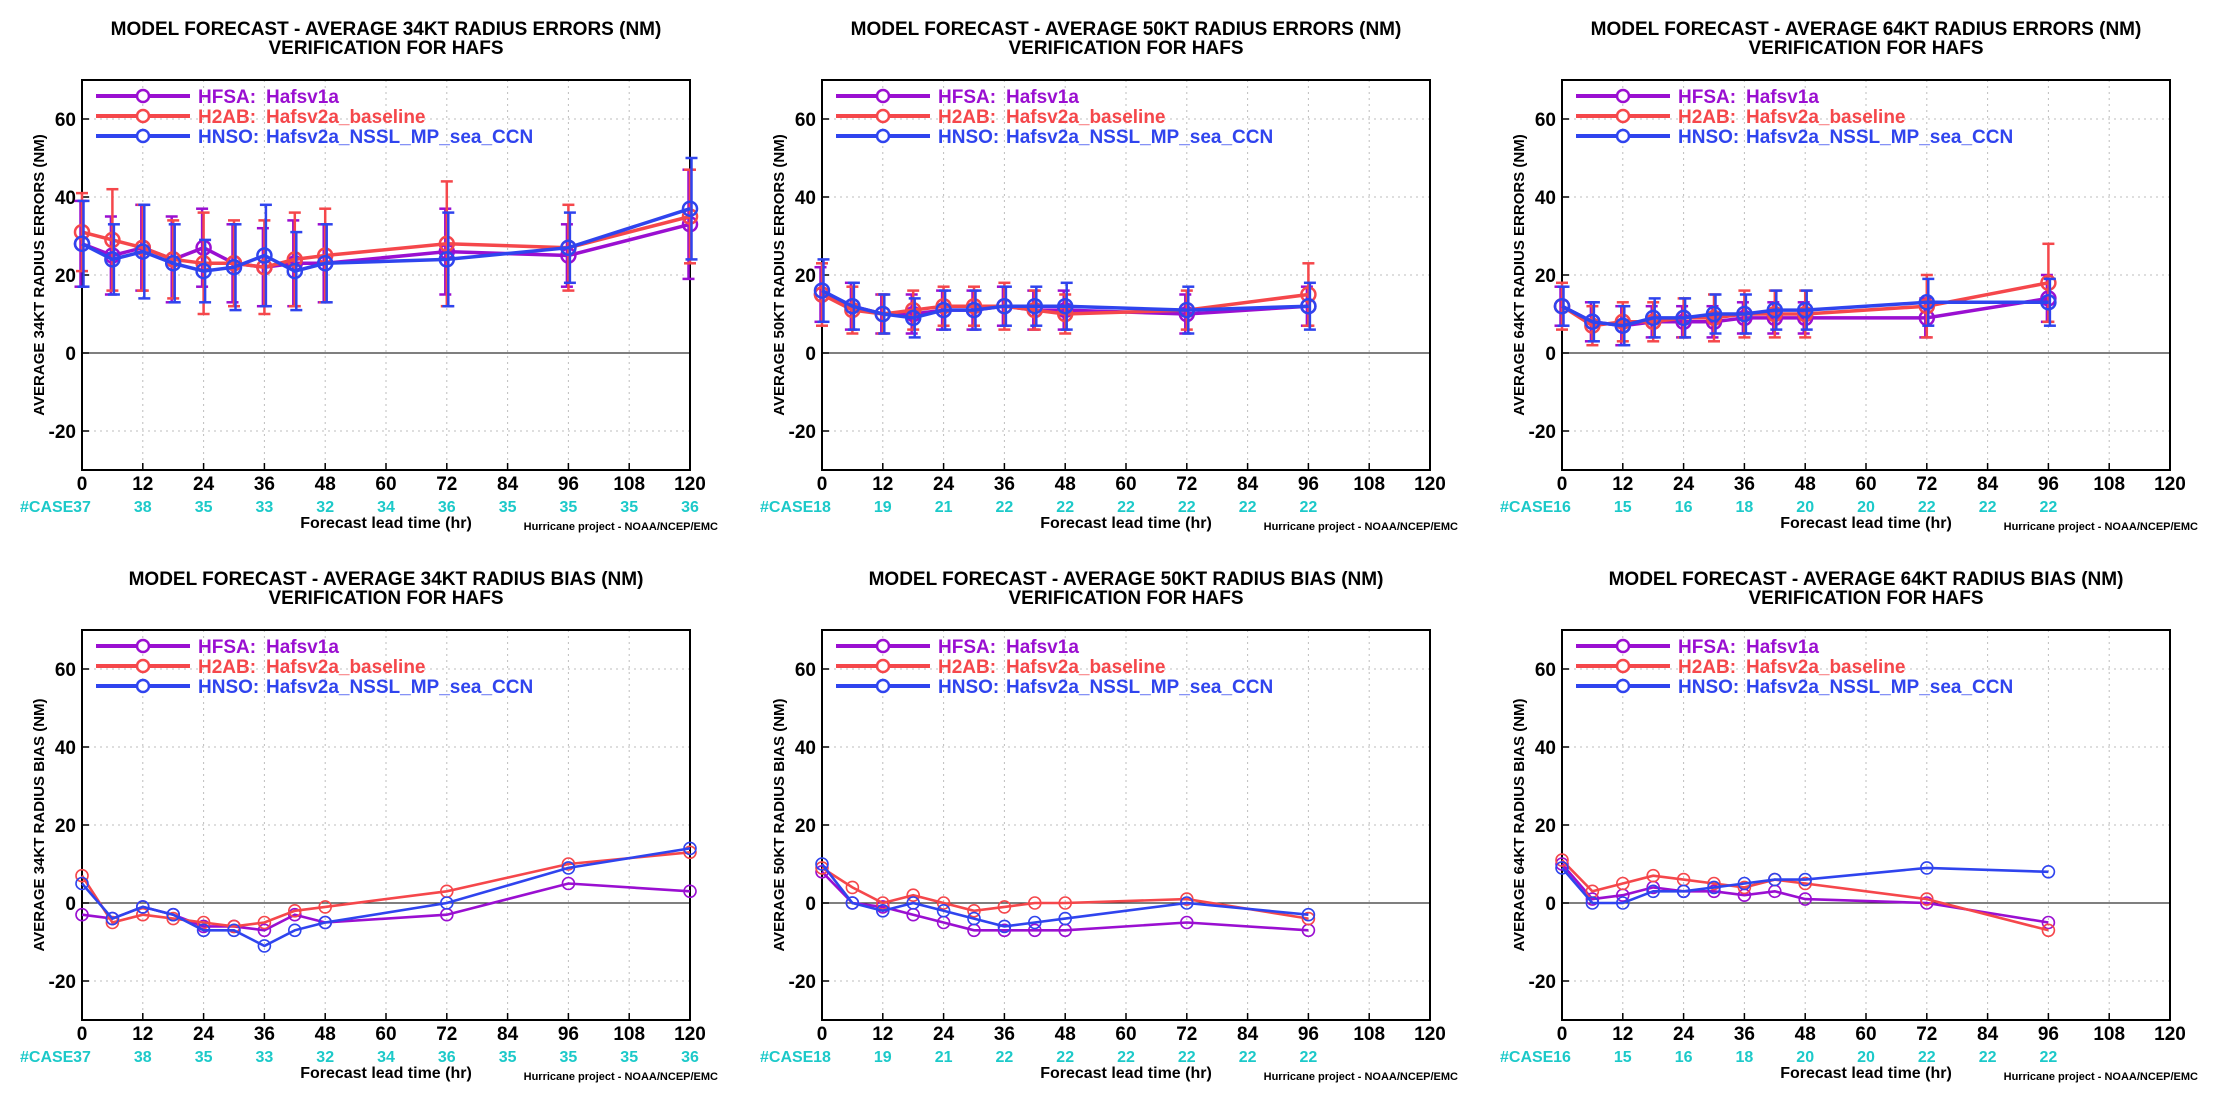 The image size is (2220, 1105). I want to click on legend-code: H2AB:, so click(1707, 117).